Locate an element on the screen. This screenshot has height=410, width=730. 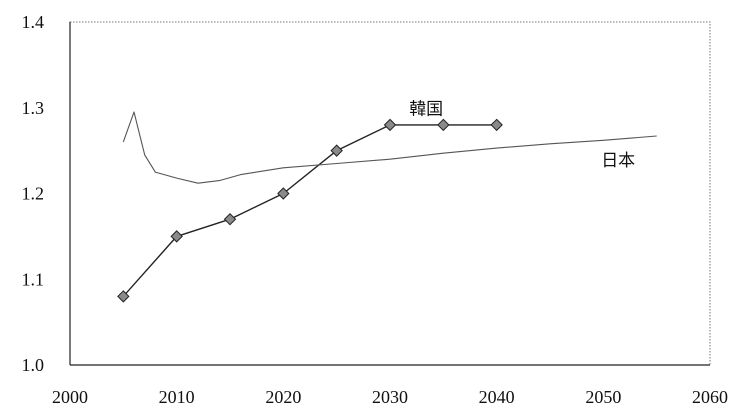
x-tick-label: 2000 is located at coordinates (70, 397).